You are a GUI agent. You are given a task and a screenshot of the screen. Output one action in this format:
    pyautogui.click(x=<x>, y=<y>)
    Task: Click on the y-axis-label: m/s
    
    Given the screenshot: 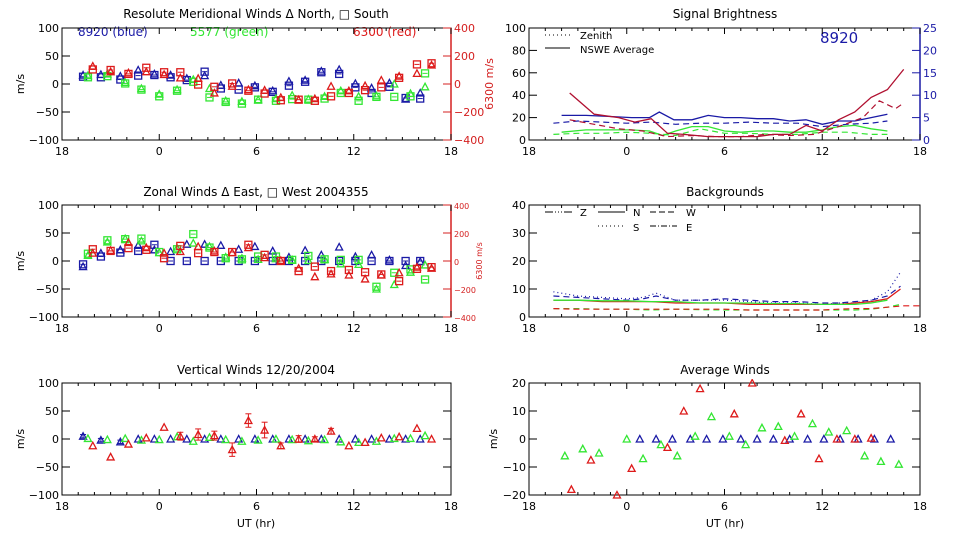 What is the action you would take?
    pyautogui.click(x=20, y=84)
    